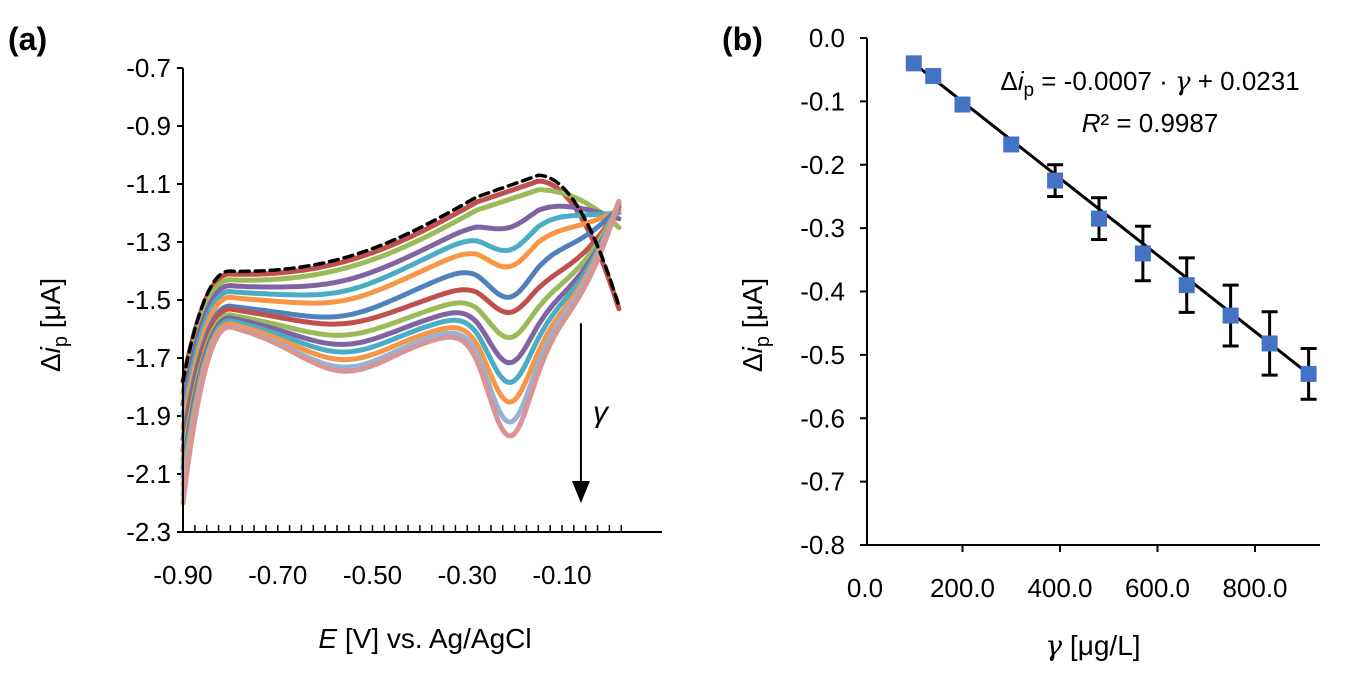  Describe the element at coordinates (182, 575) in the screenshot. I see `x-tick-label: -0.90` at that location.